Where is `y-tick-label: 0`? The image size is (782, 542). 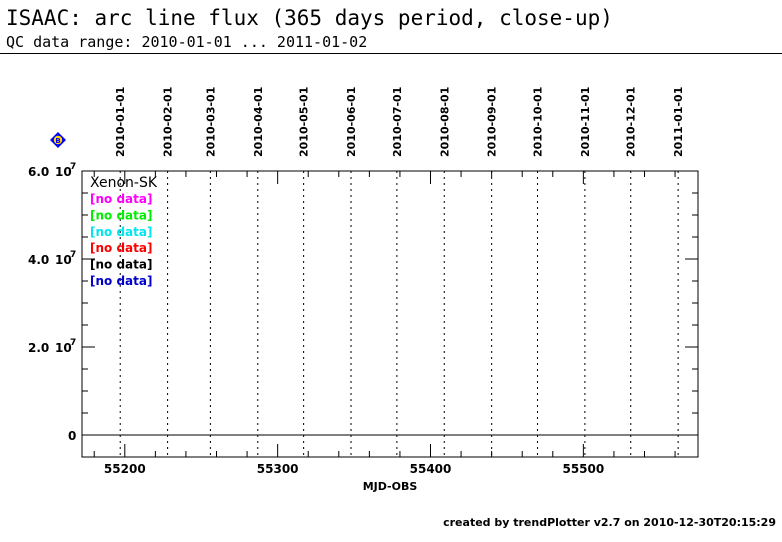 y-tick-label: 0 is located at coordinates (72, 436).